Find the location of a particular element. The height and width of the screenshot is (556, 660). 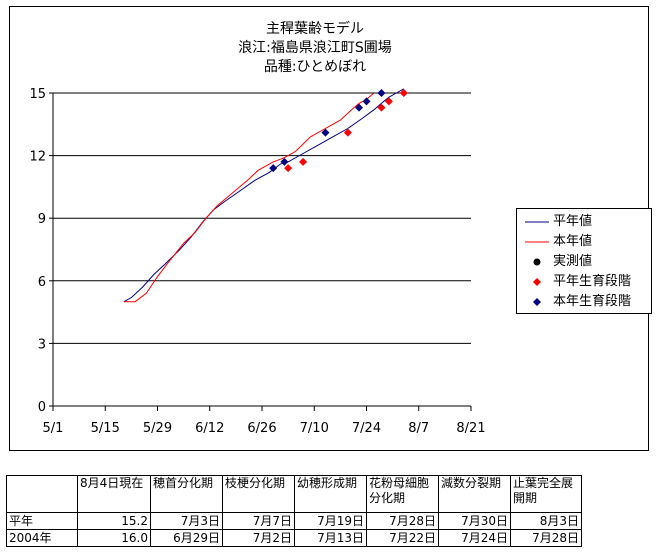

legend-label: 本年値 is located at coordinates (573, 241).